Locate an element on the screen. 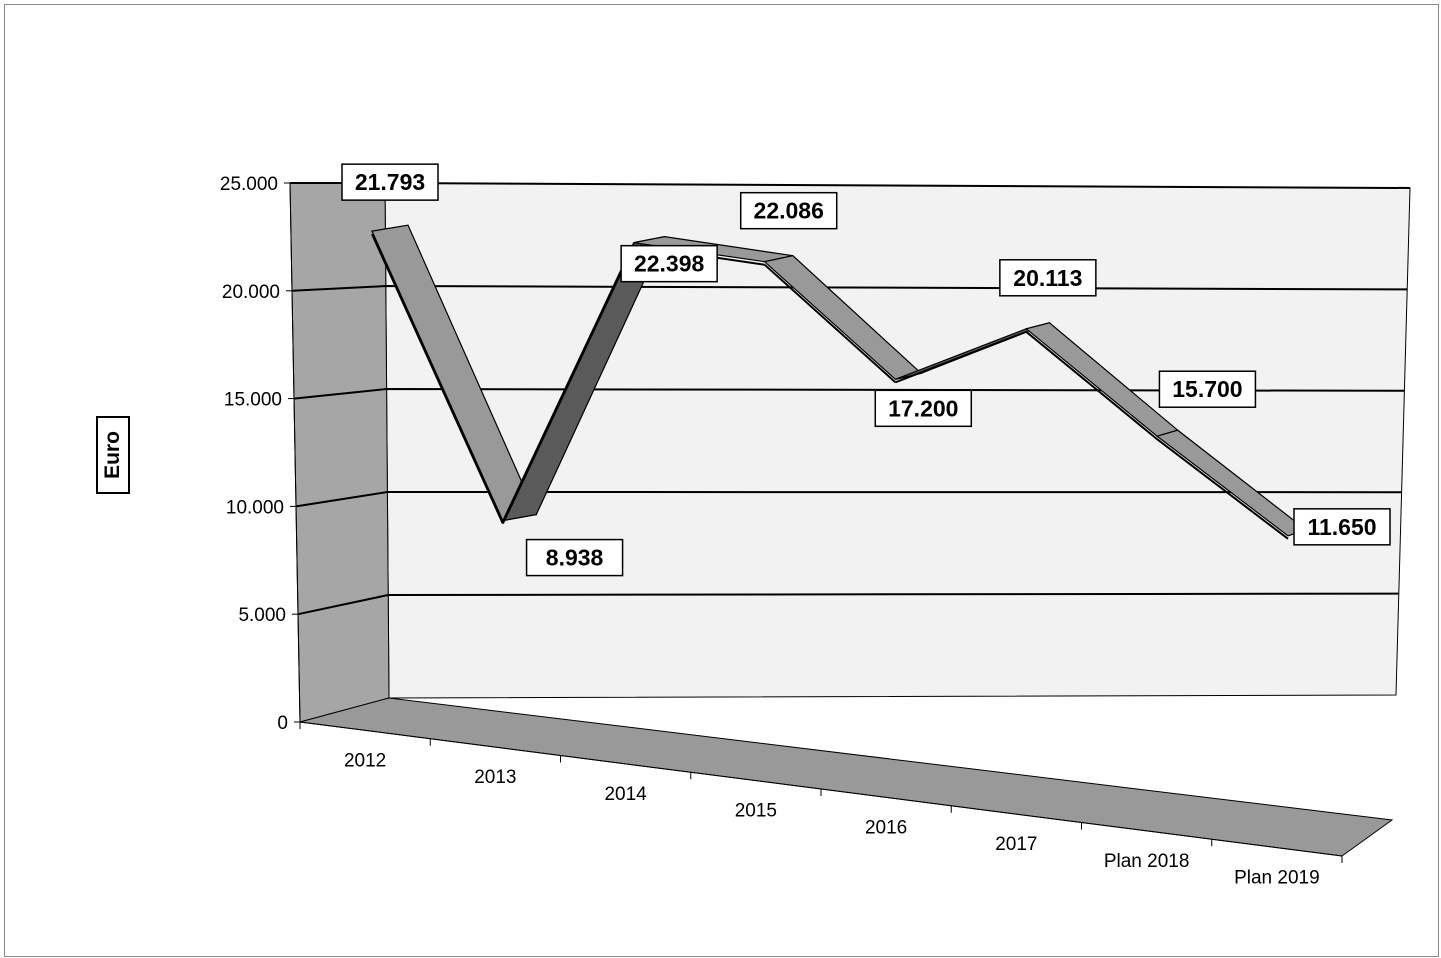 This screenshot has height=958, width=1441. svg-text: 8.938 is located at coordinates (575, 558).